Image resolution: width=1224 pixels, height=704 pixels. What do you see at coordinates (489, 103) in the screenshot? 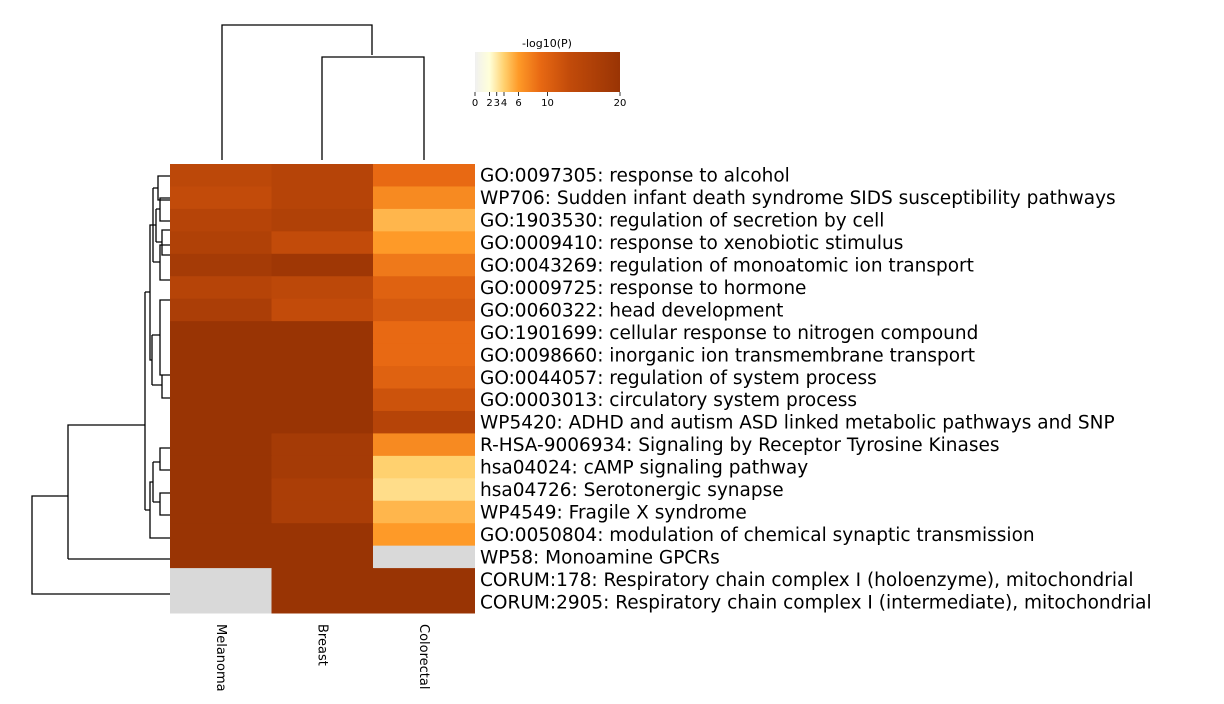
I see `colorbar-tick-label: 2` at bounding box center [489, 103].